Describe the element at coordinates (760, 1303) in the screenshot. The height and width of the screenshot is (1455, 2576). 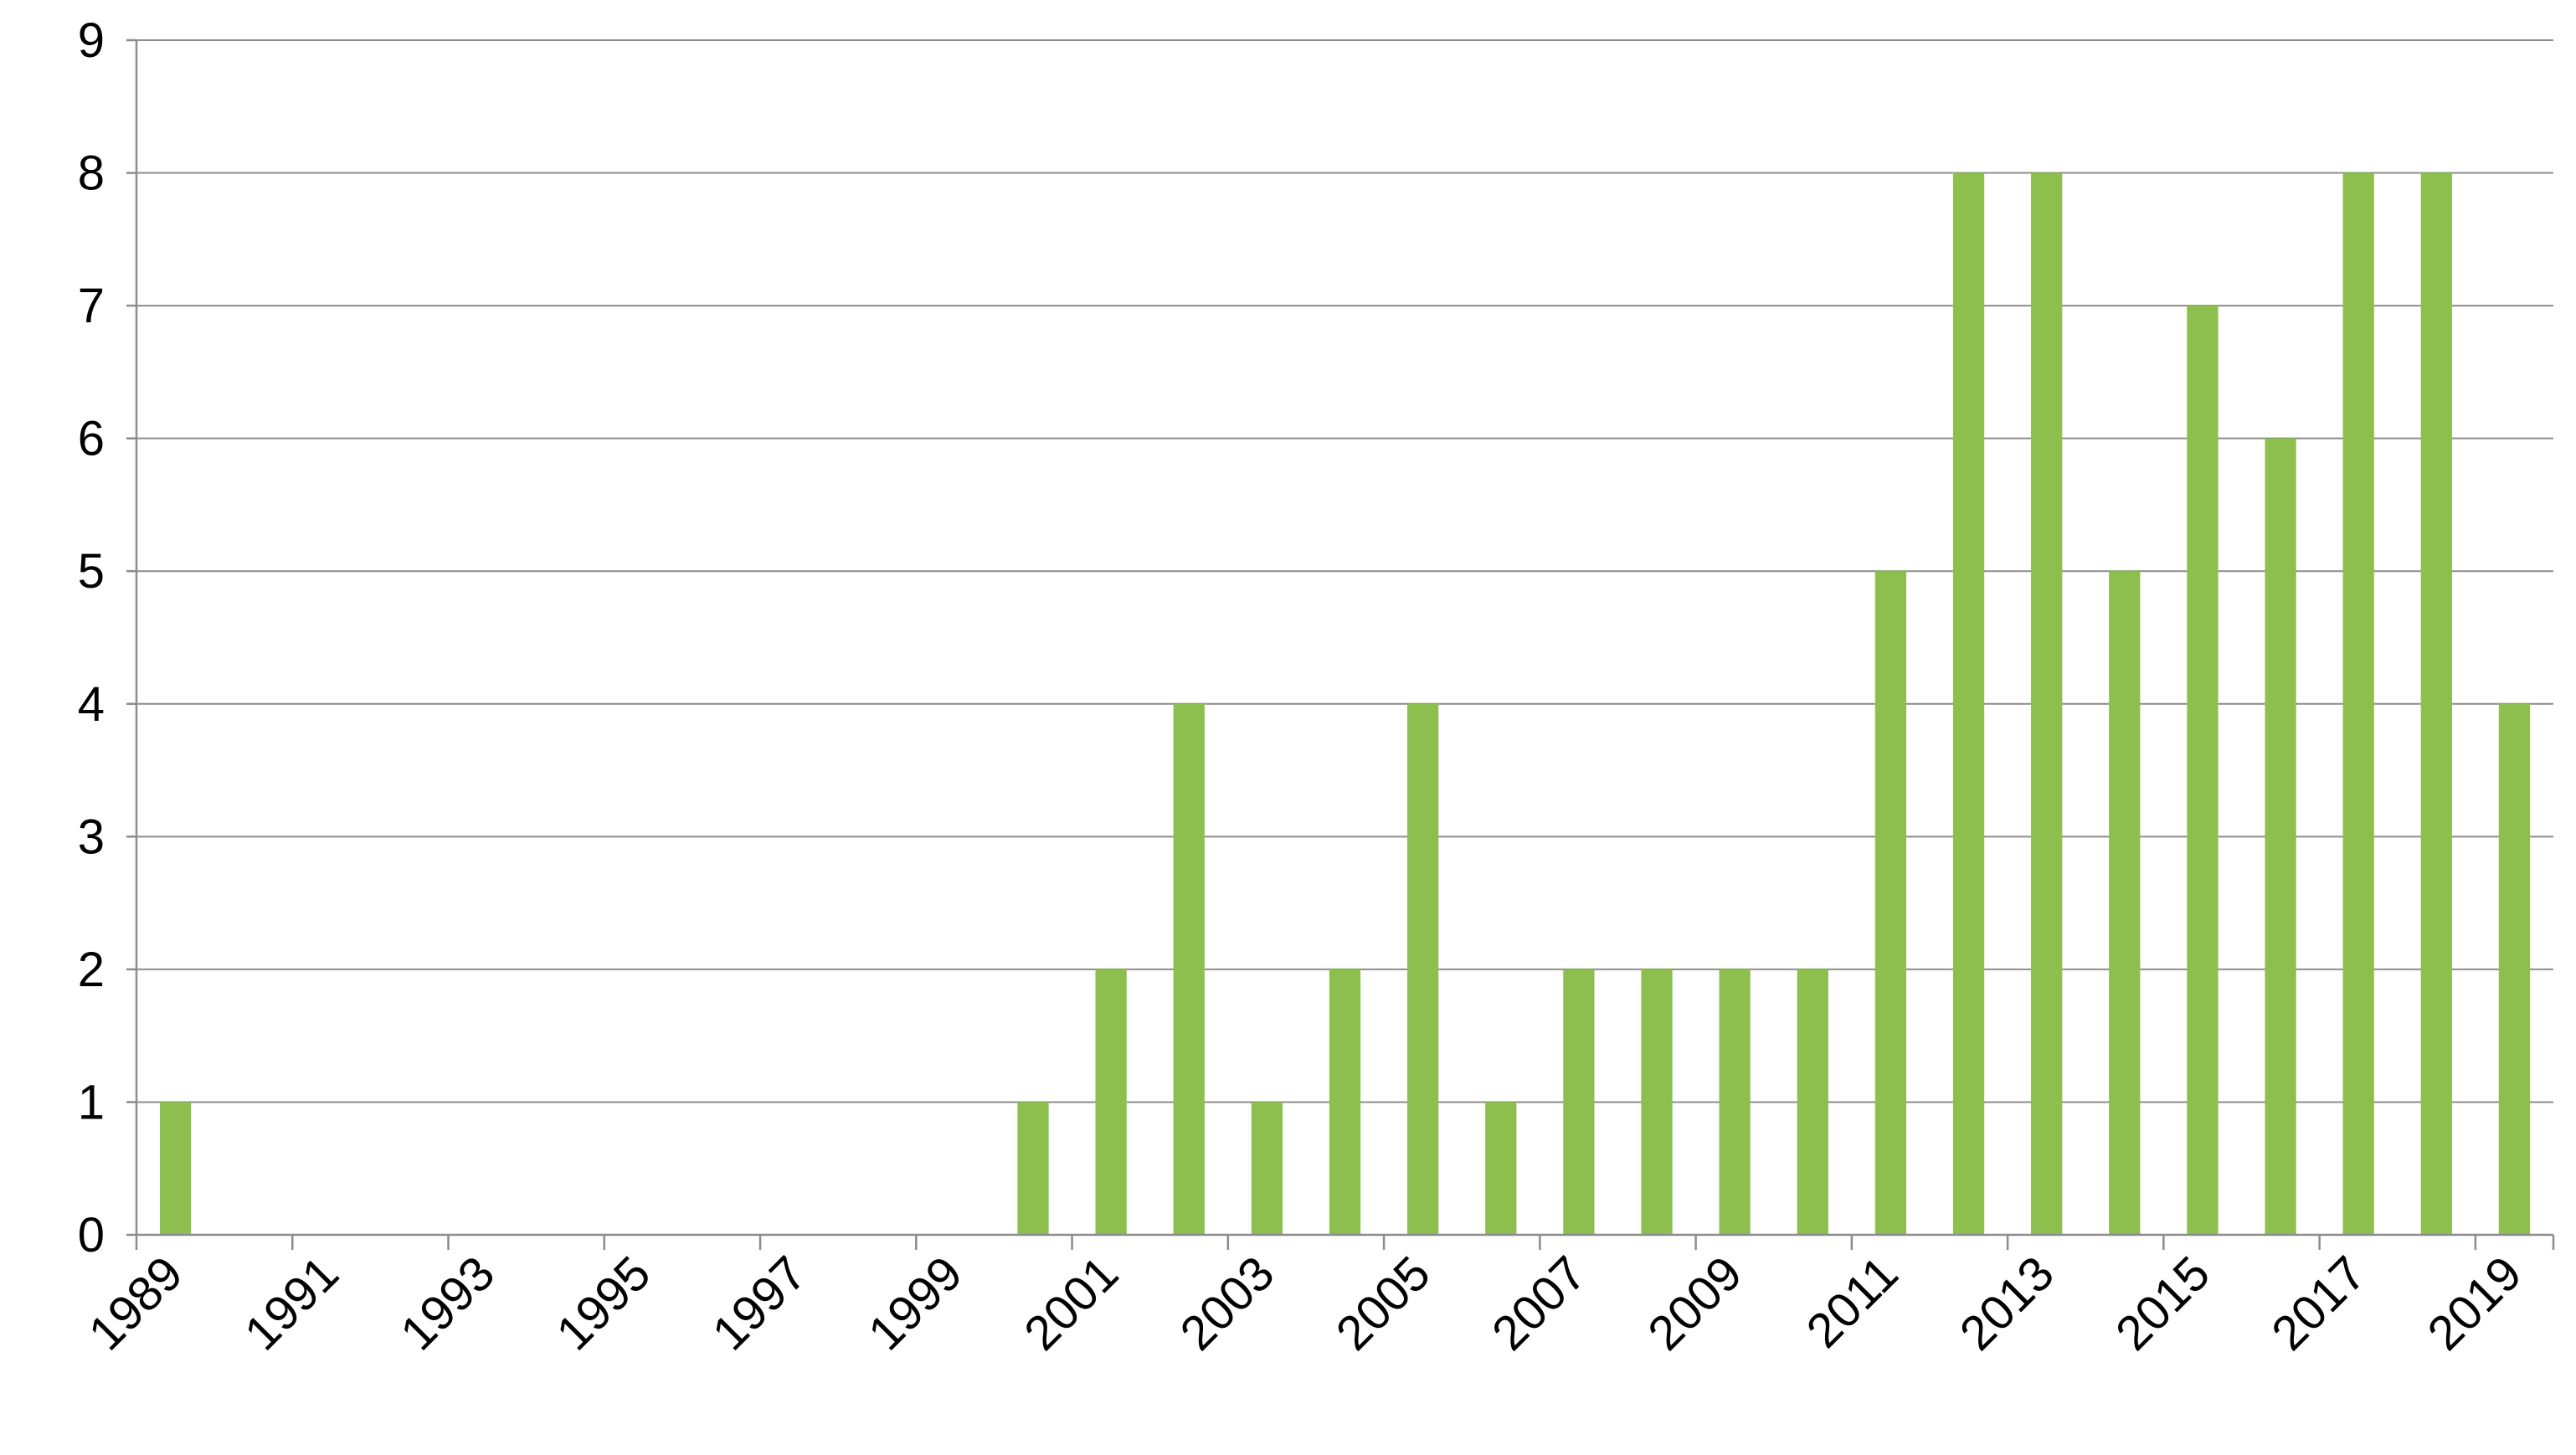
I see `x-tick-label: 1997` at that location.